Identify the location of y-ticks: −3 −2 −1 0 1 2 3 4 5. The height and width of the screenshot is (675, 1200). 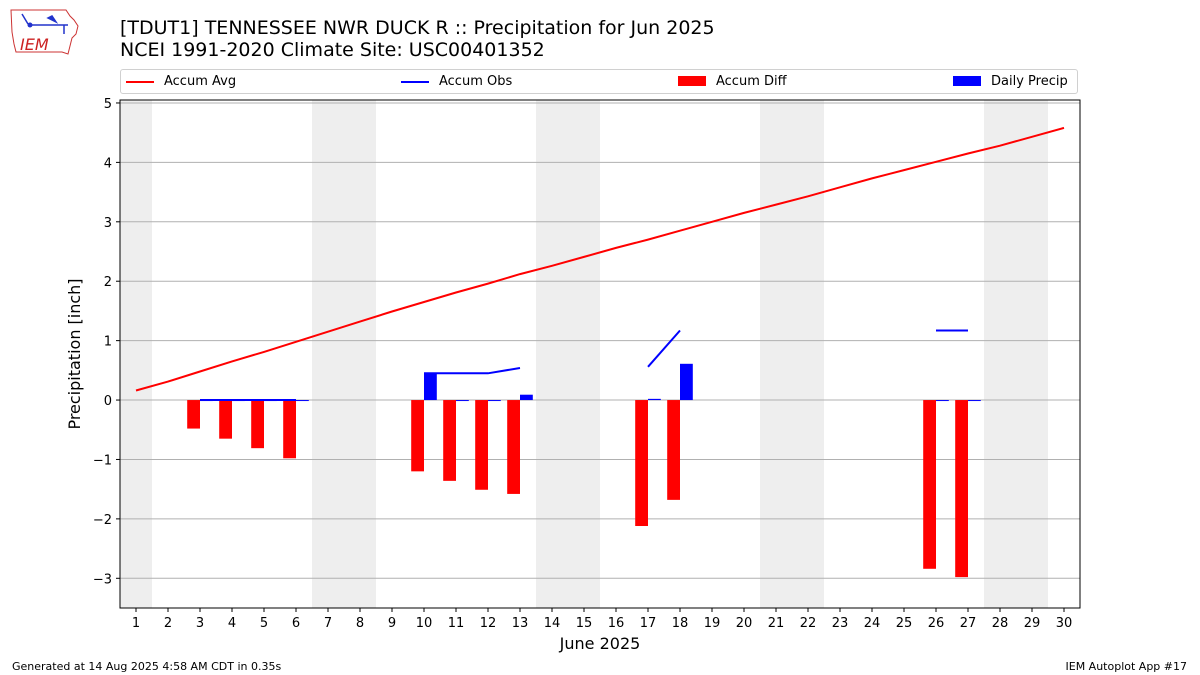
(106, 342).